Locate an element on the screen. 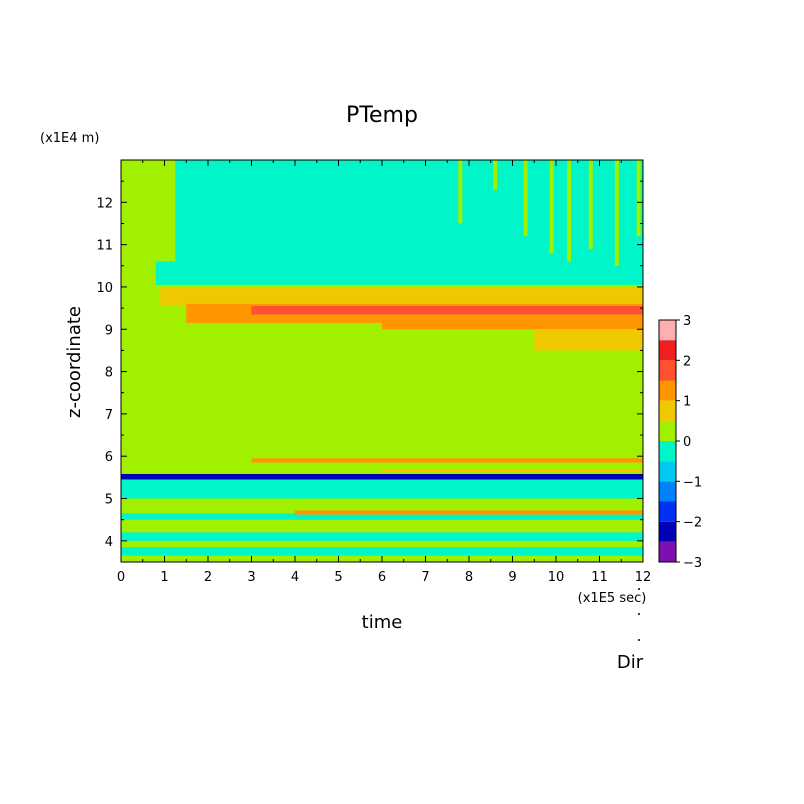 The height and width of the screenshot is (804, 804). x-tick-label: 4 is located at coordinates (295, 577).